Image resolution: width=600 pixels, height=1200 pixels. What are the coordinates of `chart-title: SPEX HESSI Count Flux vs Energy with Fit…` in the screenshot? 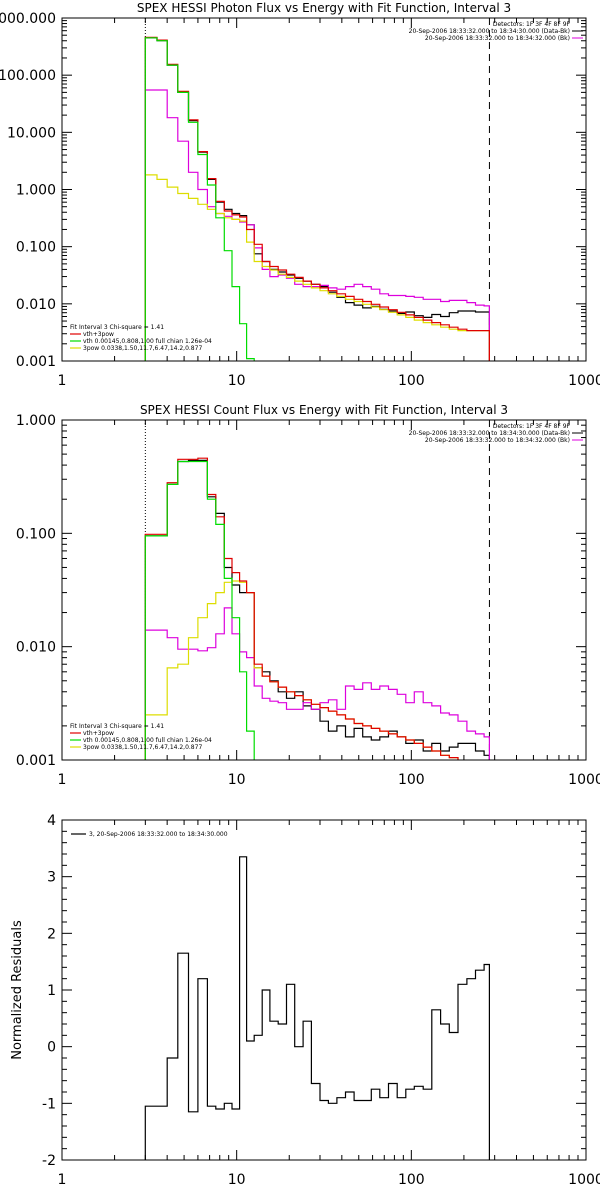 It's located at (324, 410).